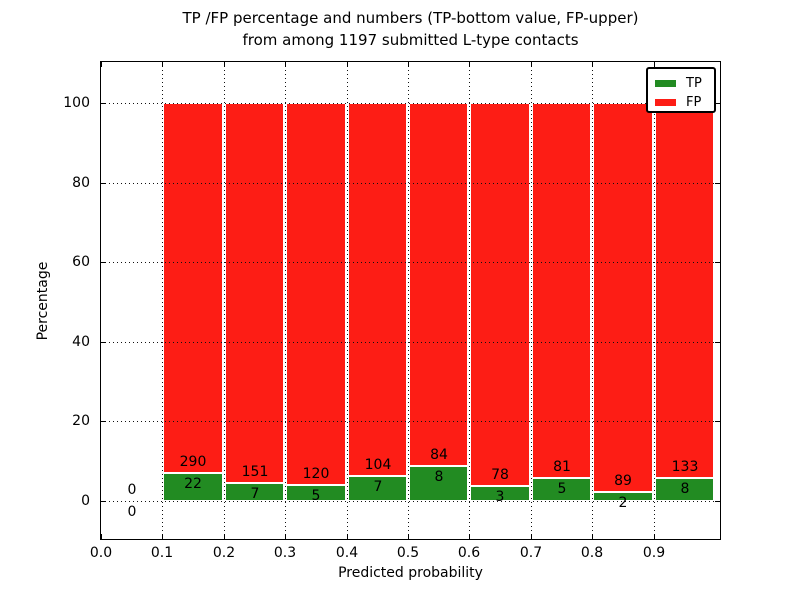 The width and height of the screenshot is (800, 600). Describe the element at coordinates (408, 553) in the screenshot. I see `x-tick-label: 0.5` at that location.